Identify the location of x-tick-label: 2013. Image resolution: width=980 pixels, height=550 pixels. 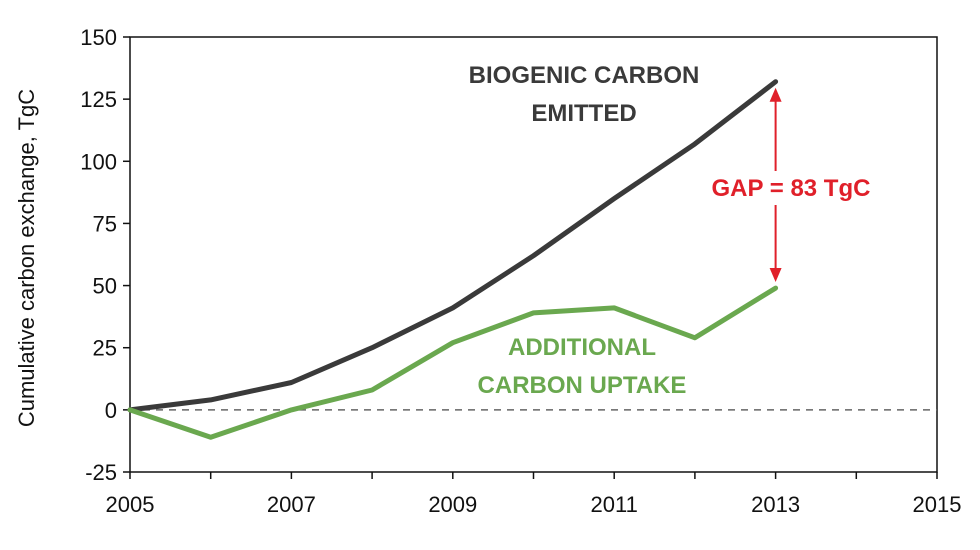
(775, 504).